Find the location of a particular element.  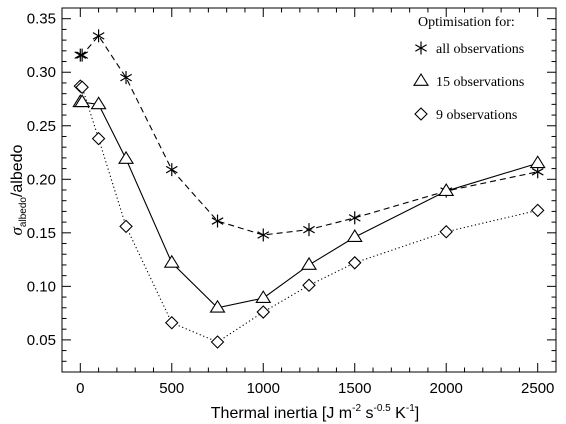

y-axis-label: σalbedo/albedo is located at coordinates (18, 189).